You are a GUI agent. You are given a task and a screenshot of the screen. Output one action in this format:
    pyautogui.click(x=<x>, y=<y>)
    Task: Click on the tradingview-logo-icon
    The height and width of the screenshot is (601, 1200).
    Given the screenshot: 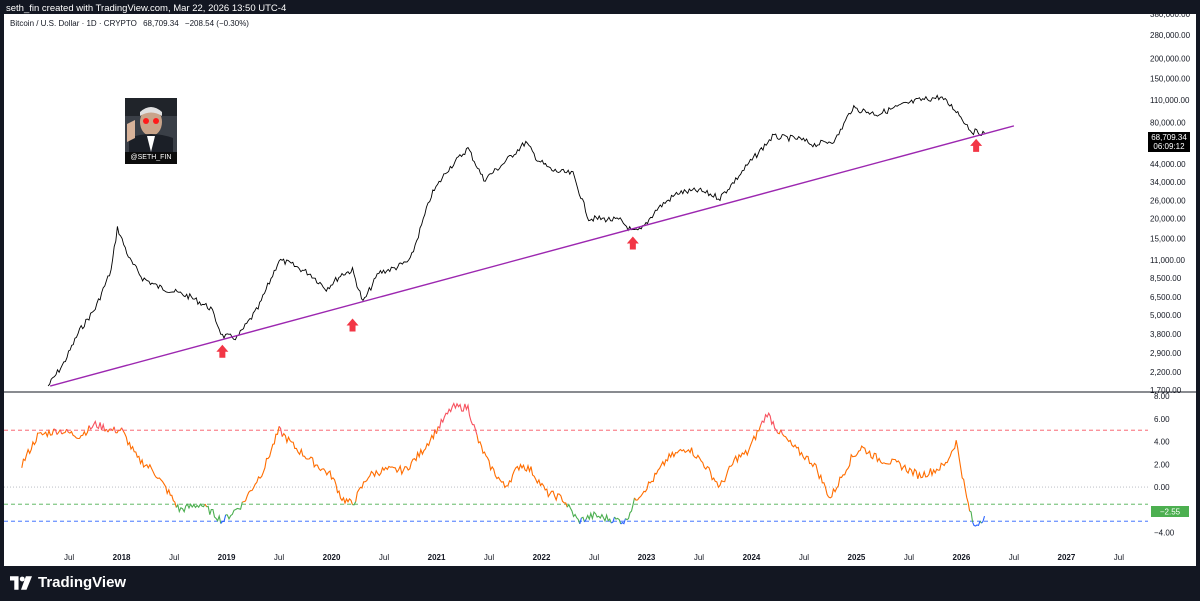 What is the action you would take?
    pyautogui.click(x=21, y=582)
    